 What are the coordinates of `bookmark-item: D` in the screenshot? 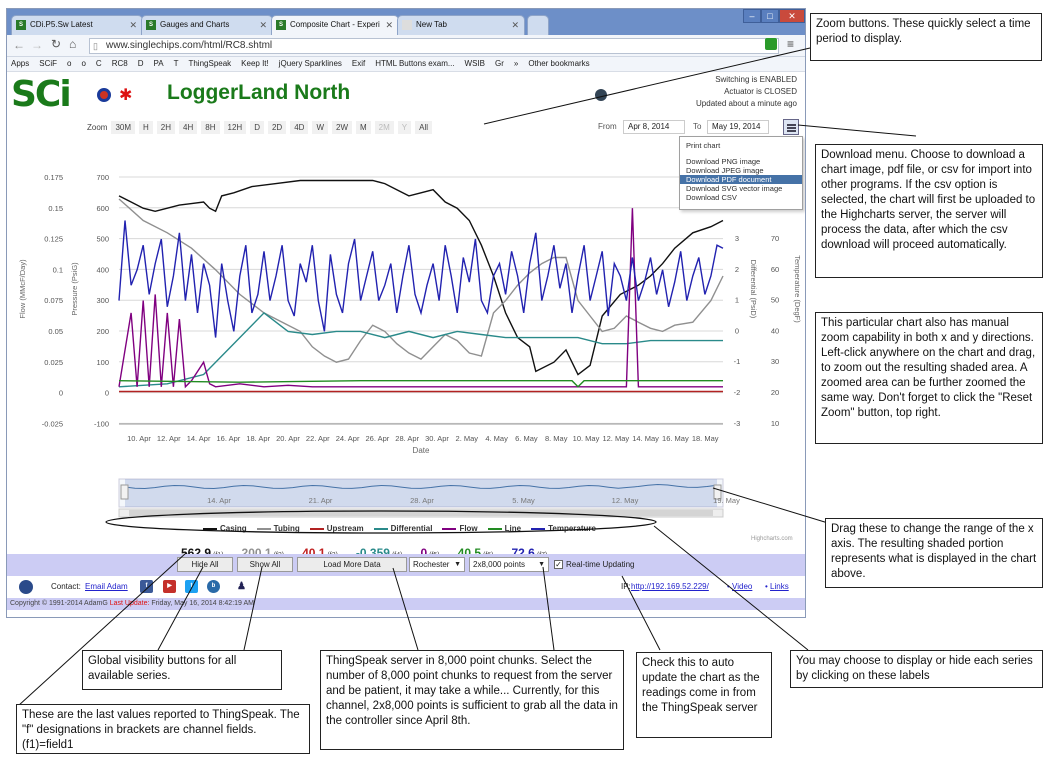 It's located at (140, 63).